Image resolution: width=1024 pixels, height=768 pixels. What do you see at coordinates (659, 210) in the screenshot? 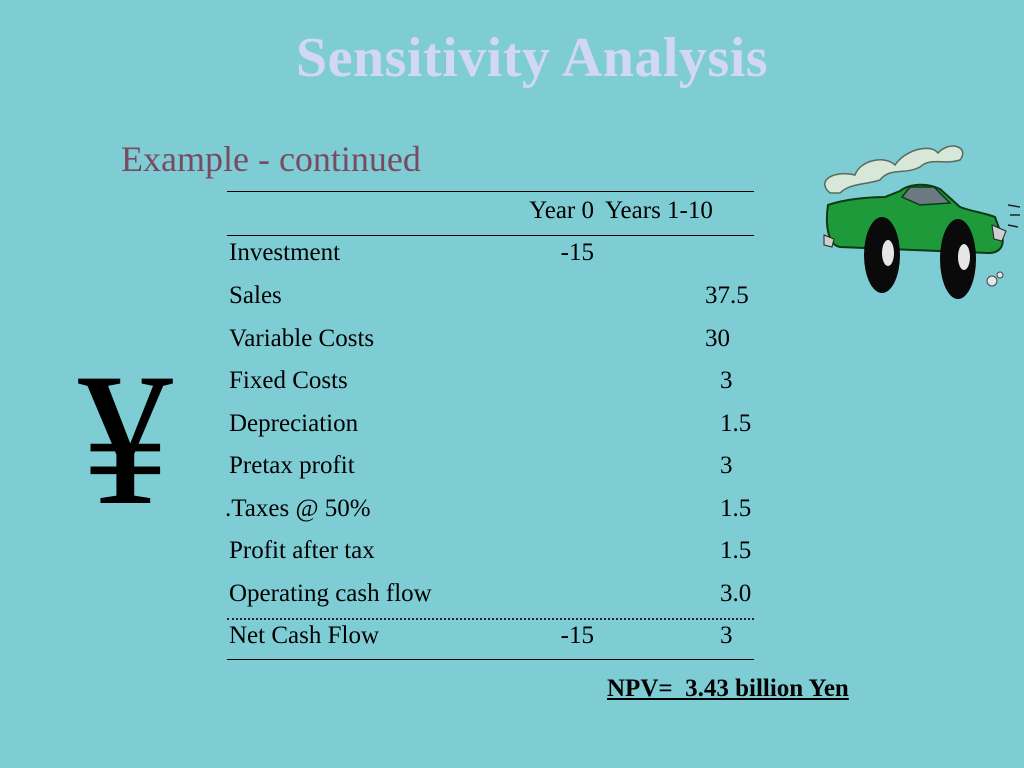
I see `header-years1-10: Years 1-10` at bounding box center [659, 210].